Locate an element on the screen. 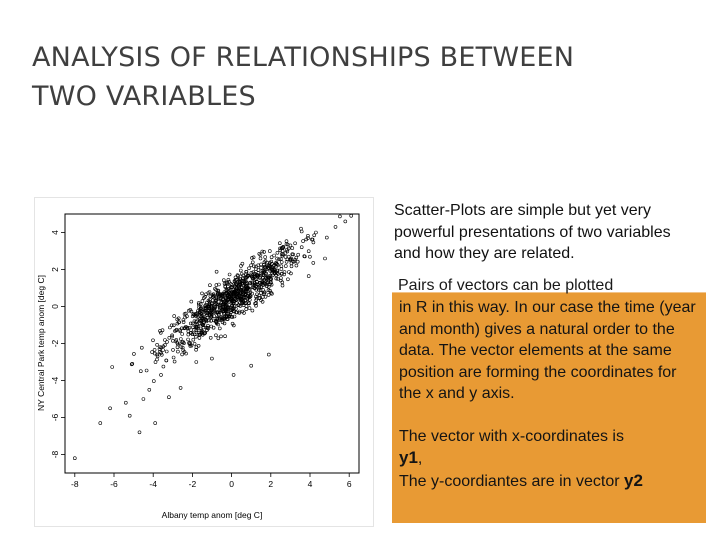 The image size is (720, 540). x-tick-label: -2 is located at coordinates (193, 484).